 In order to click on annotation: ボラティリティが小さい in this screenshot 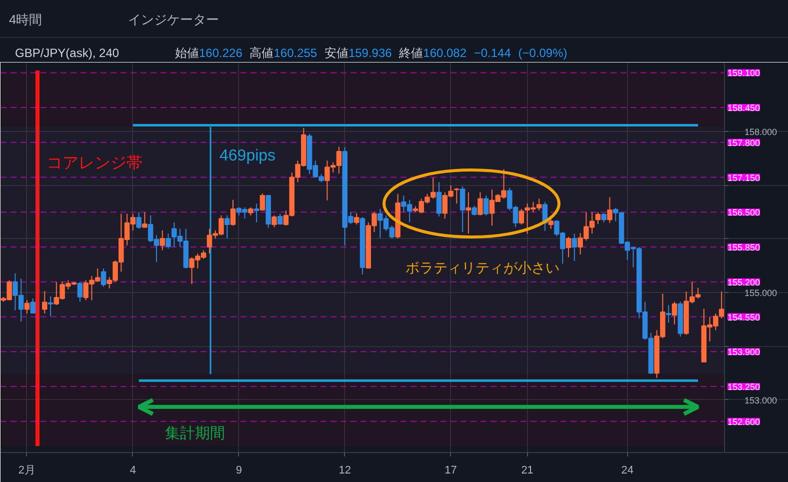, I will do `click(483, 268)`.